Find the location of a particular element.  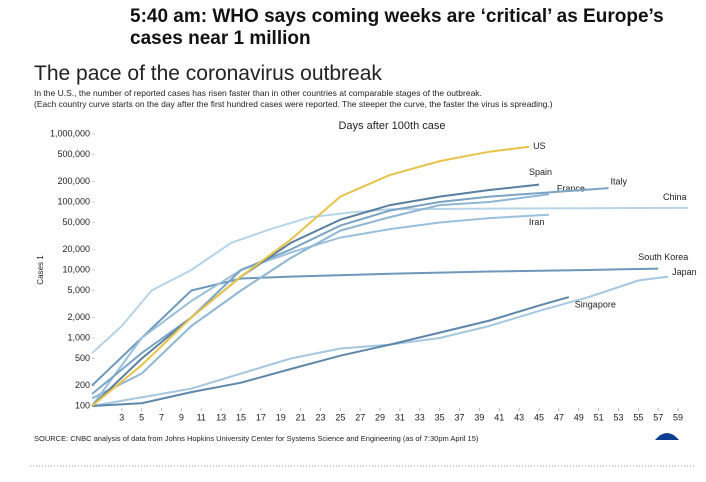

x-tick-label: 55 is located at coordinates (638, 417).